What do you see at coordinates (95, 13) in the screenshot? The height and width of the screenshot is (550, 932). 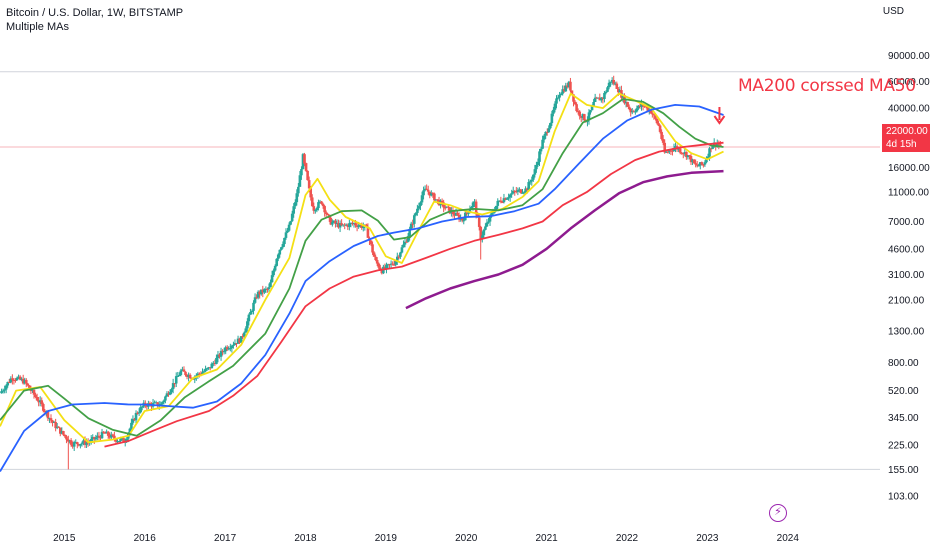 I see `symbol-title: Bitcoin / U.S. Dollar, 1W, BITSTAMP` at bounding box center [95, 13].